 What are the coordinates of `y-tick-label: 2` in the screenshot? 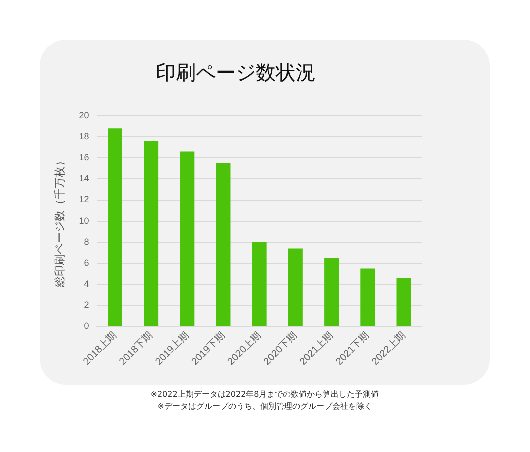 It's located at (87, 305).